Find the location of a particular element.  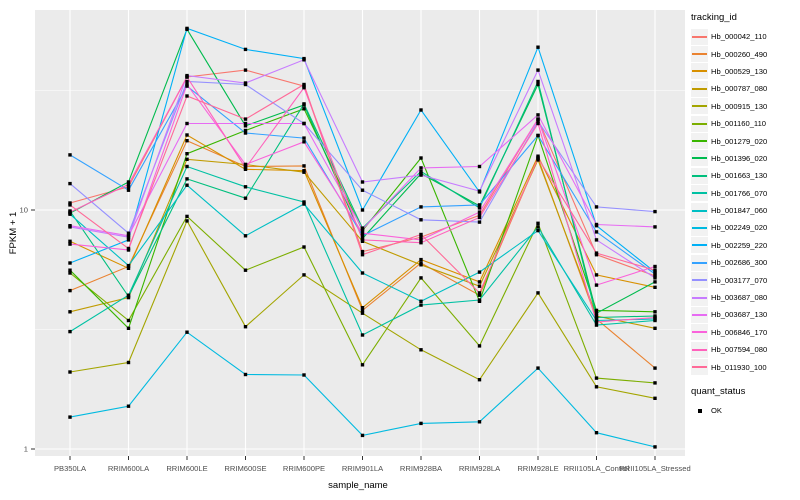

legend-item: OK is located at coordinates (745, 410).